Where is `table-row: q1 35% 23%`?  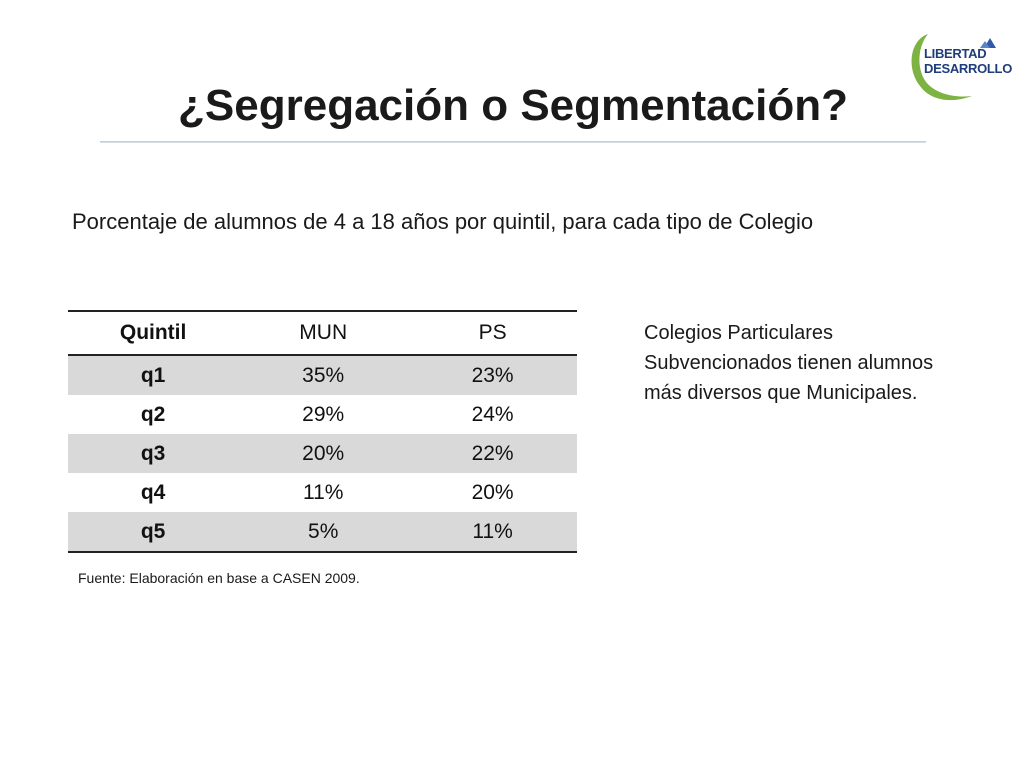
table-row: q1 35% 23% is located at coordinates (322, 375).